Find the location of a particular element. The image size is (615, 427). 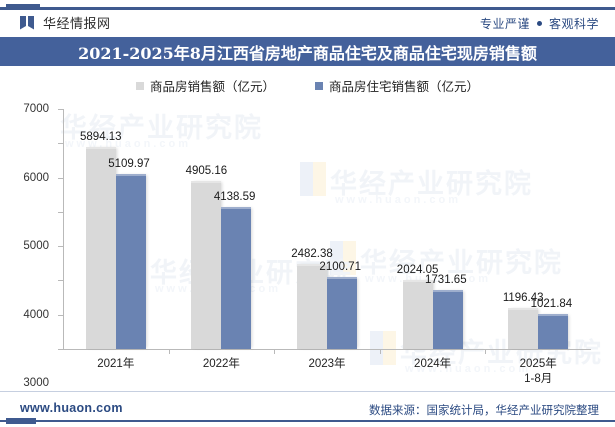

y-axis-tick: 6000 is located at coordinates (43, 163).